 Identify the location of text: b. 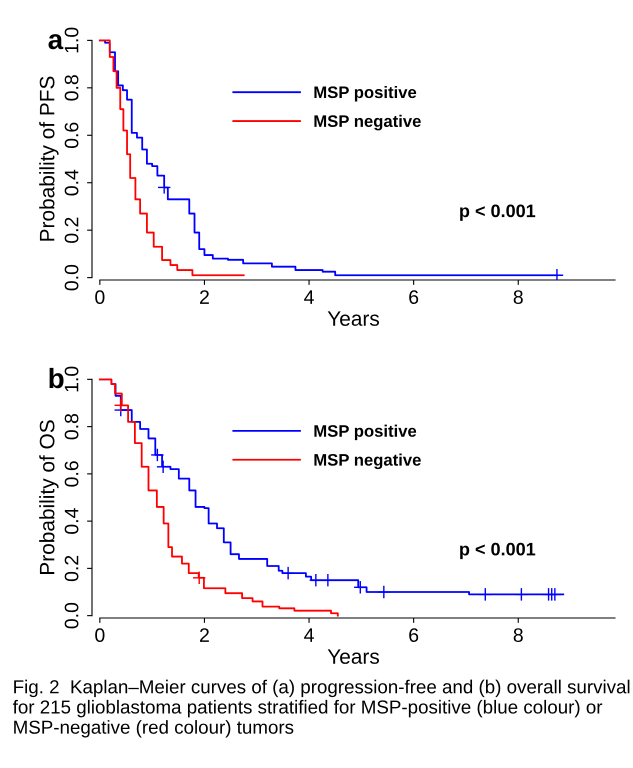
(57, 378).